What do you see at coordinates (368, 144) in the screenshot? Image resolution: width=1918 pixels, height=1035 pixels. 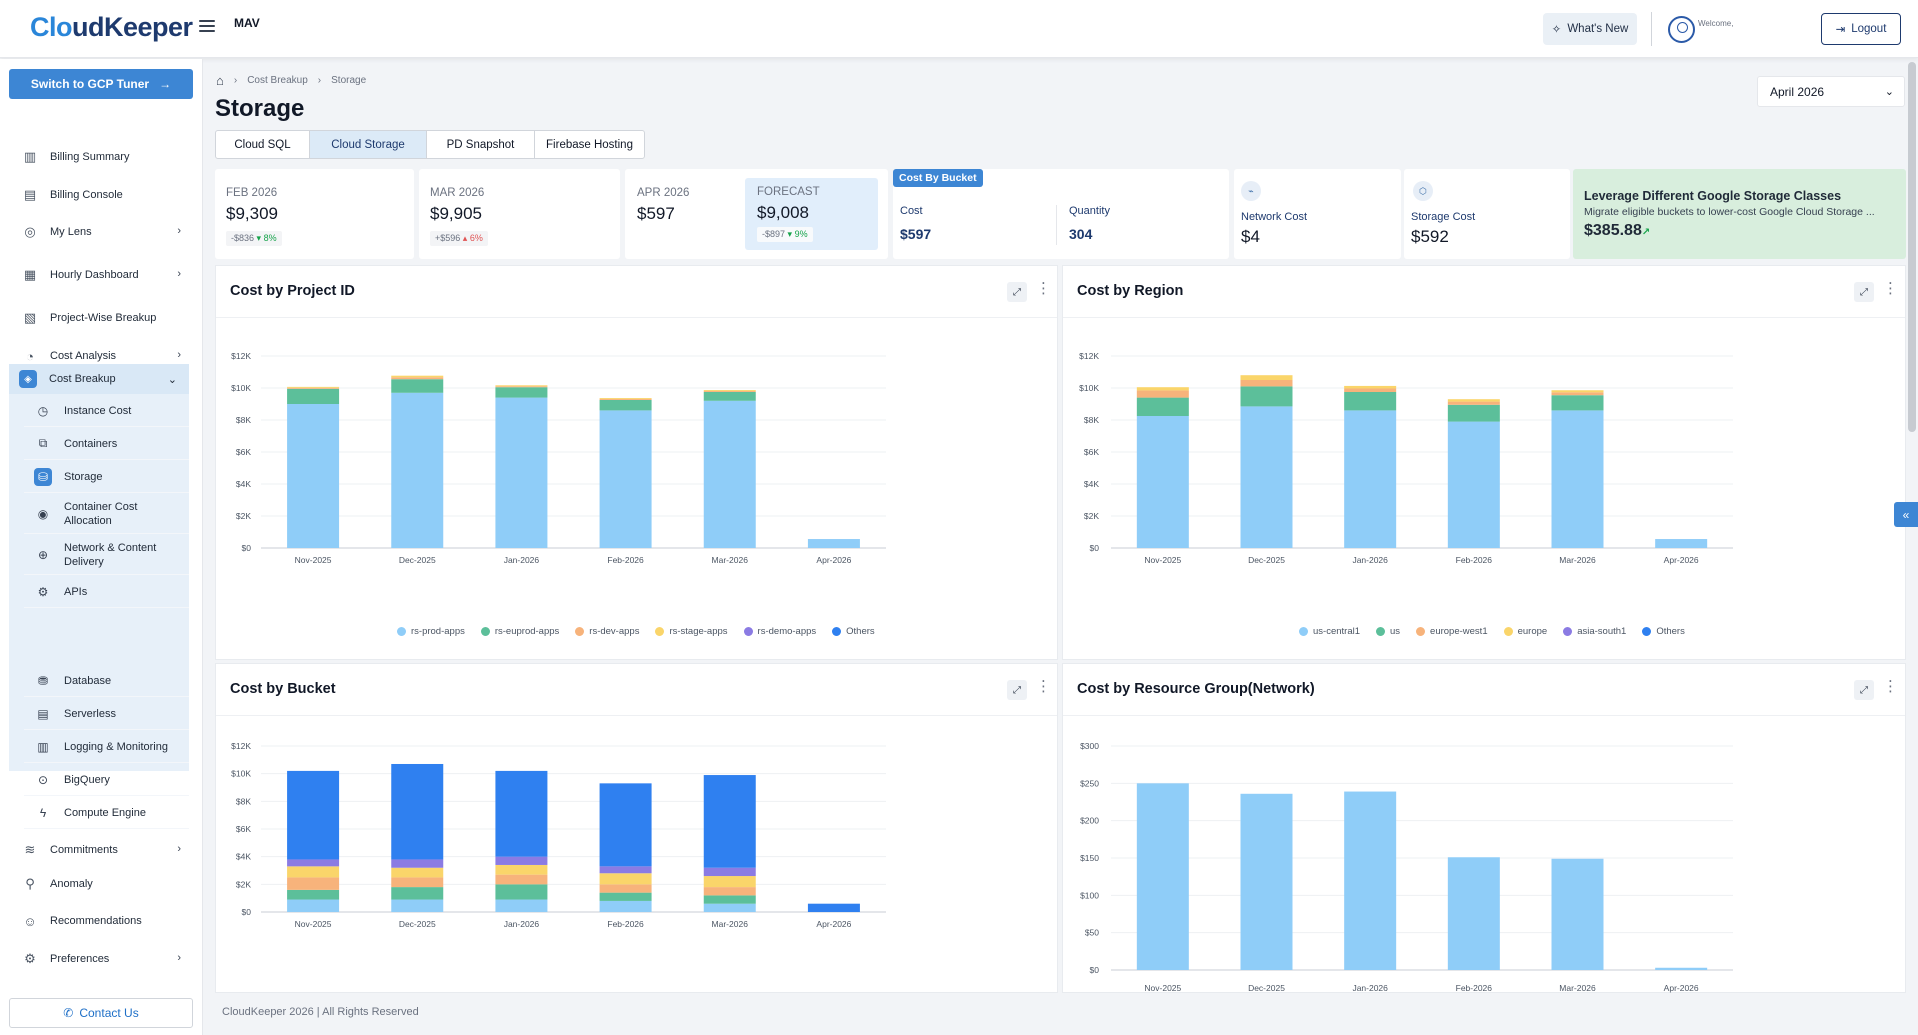 I see `tab-cloud-storage: Cloud Storage` at bounding box center [368, 144].